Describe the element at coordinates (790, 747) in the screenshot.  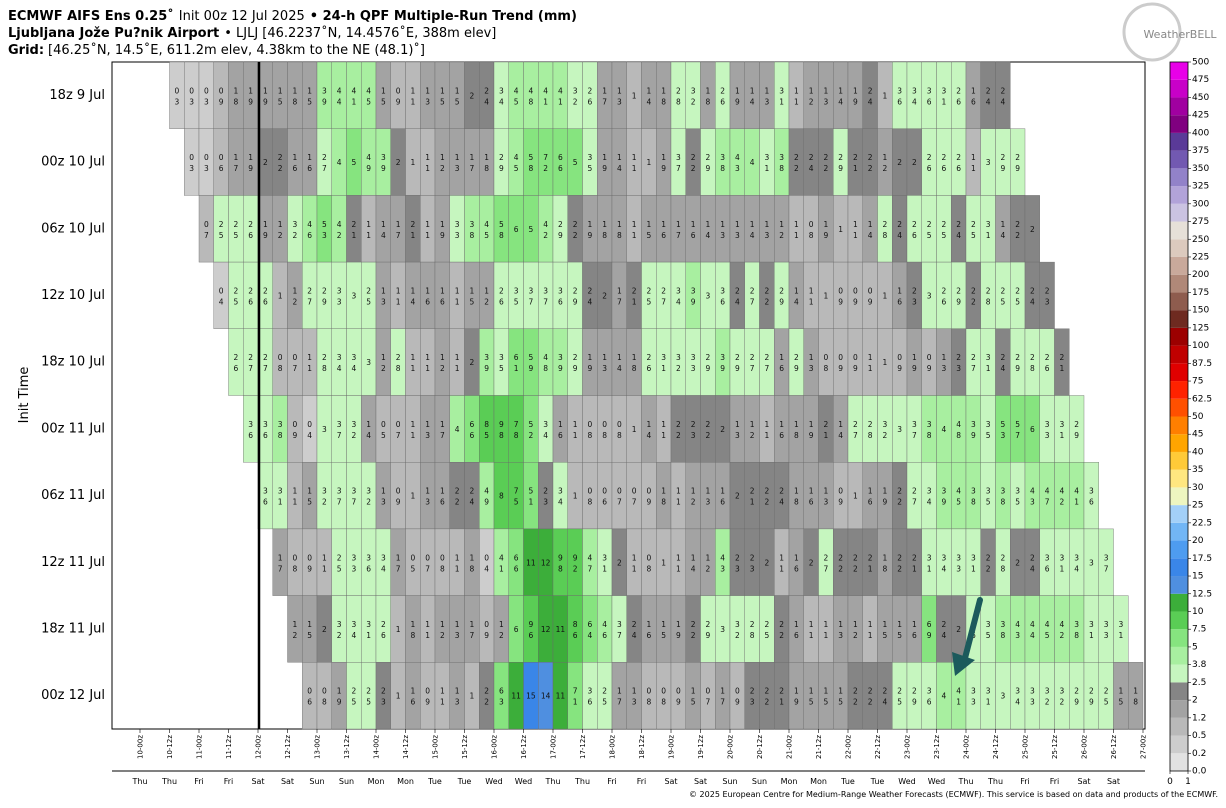
I see `x-tick-label: 21-00z` at that location.